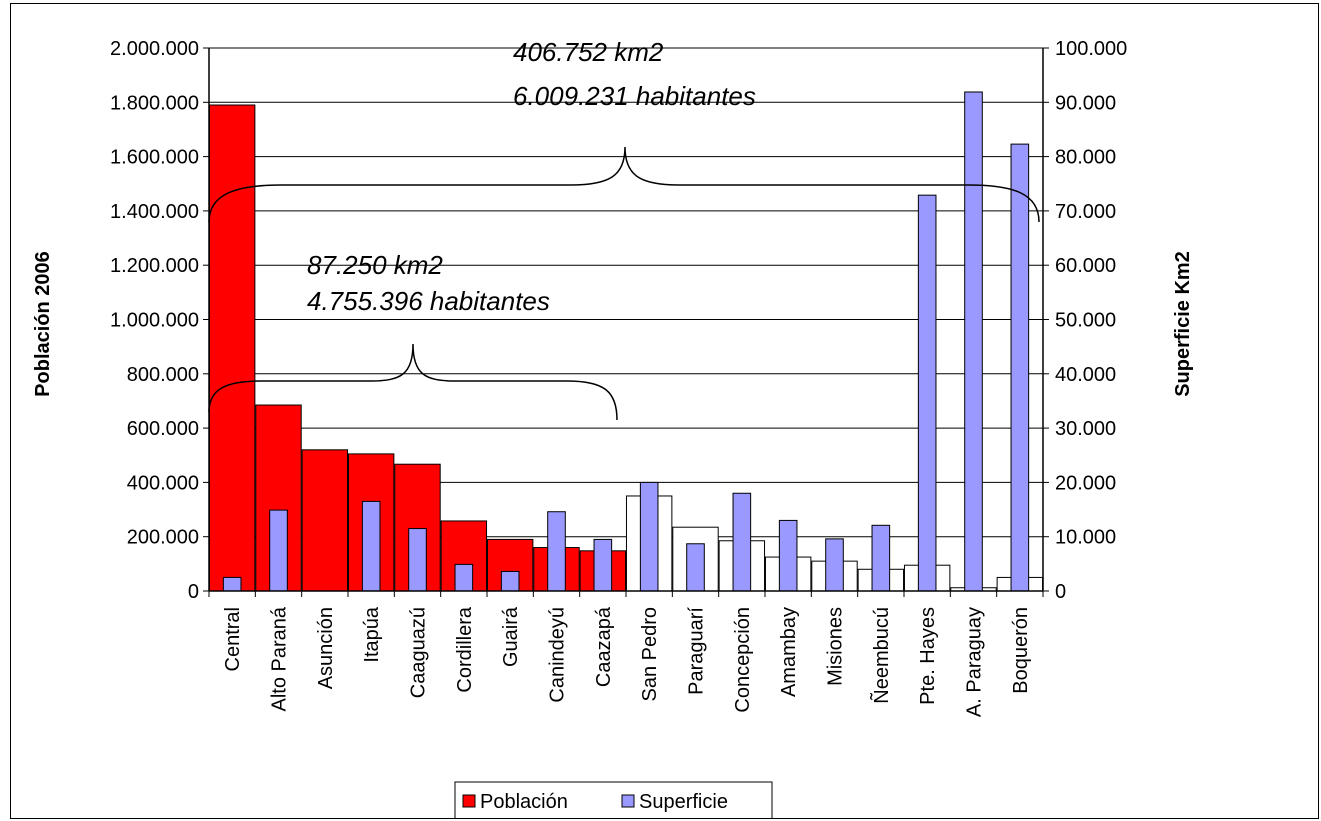 The height and width of the screenshot is (821, 1321). Describe the element at coordinates (1183, 324) in the screenshot. I see `right-axis-title: Superficie Km2` at that location.